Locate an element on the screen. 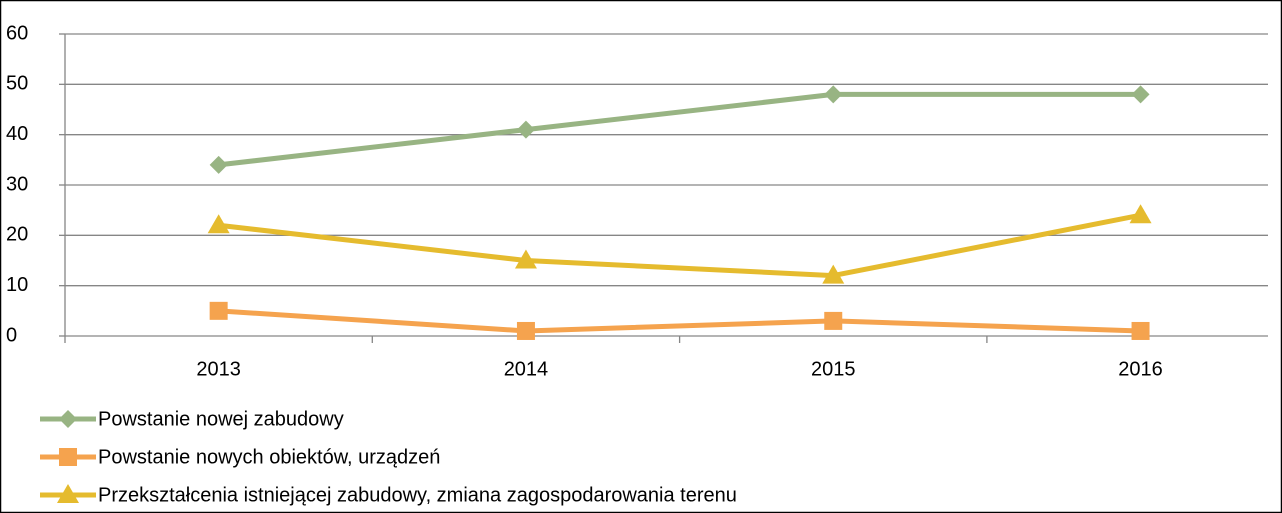  y-tick-label: 30 is located at coordinates (17, 184).